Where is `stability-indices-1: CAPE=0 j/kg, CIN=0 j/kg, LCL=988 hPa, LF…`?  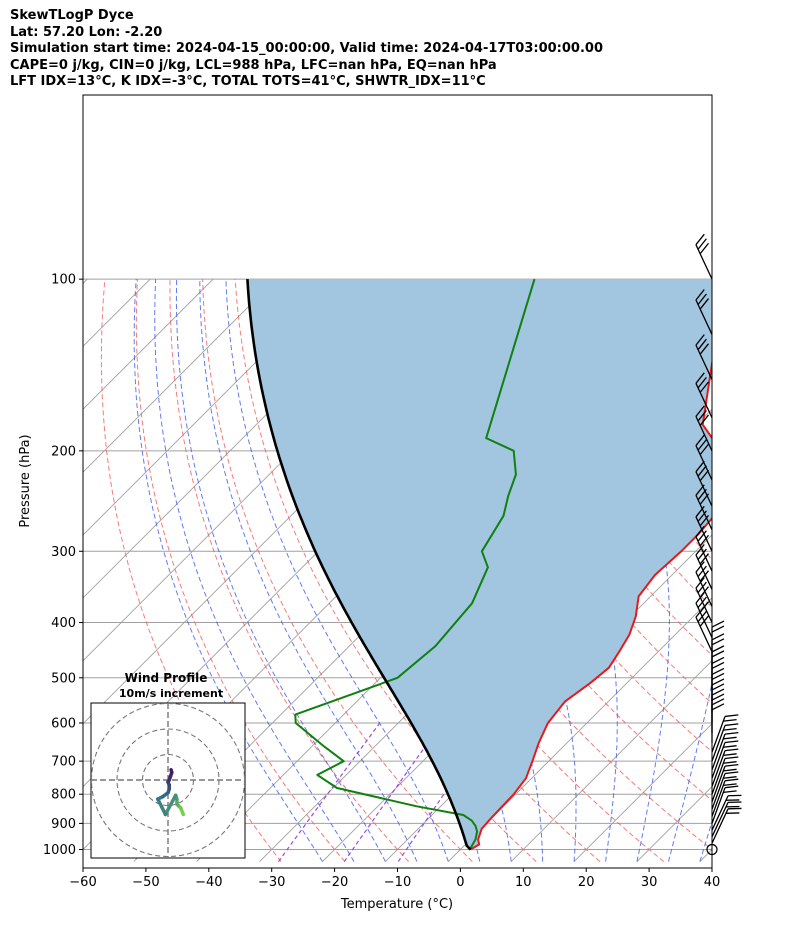
stability-indices-1: CAPE=0 j/kg, CIN=0 j/kg, LCL=988 hPa, LF… is located at coordinates (253, 65).